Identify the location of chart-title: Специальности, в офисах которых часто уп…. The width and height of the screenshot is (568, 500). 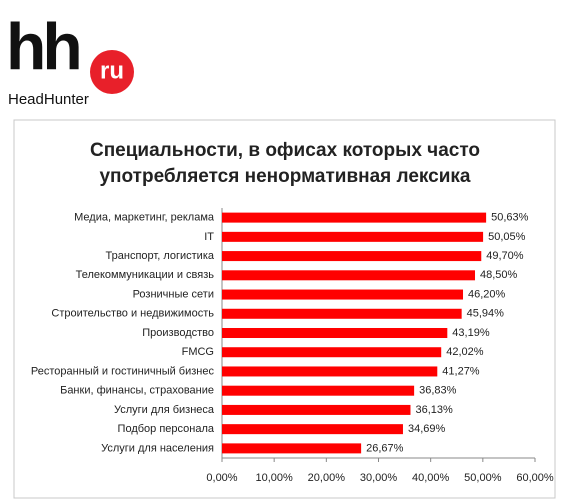
(285, 163).